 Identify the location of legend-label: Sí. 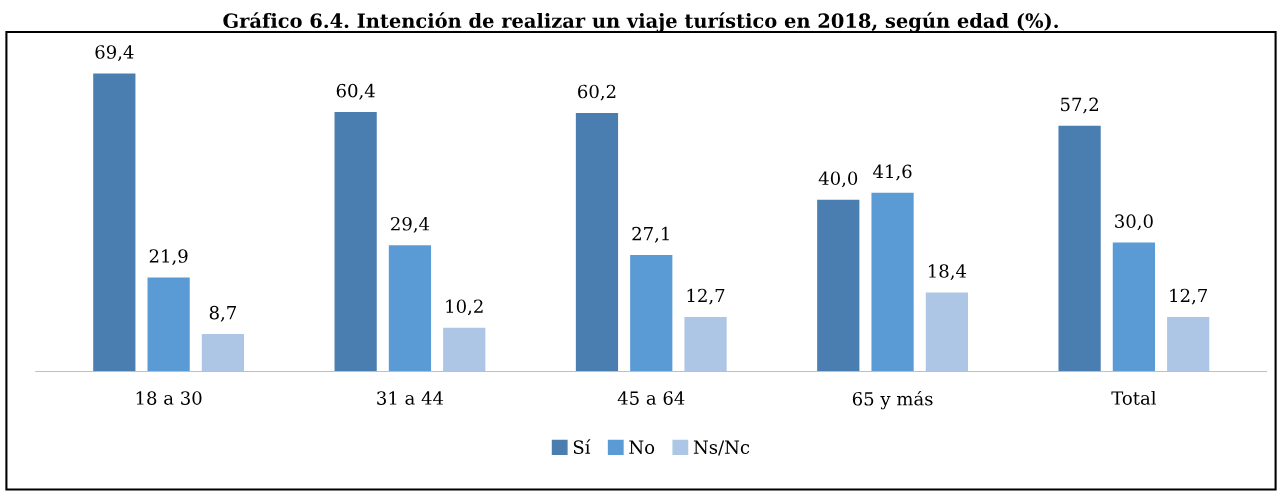
(582, 446).